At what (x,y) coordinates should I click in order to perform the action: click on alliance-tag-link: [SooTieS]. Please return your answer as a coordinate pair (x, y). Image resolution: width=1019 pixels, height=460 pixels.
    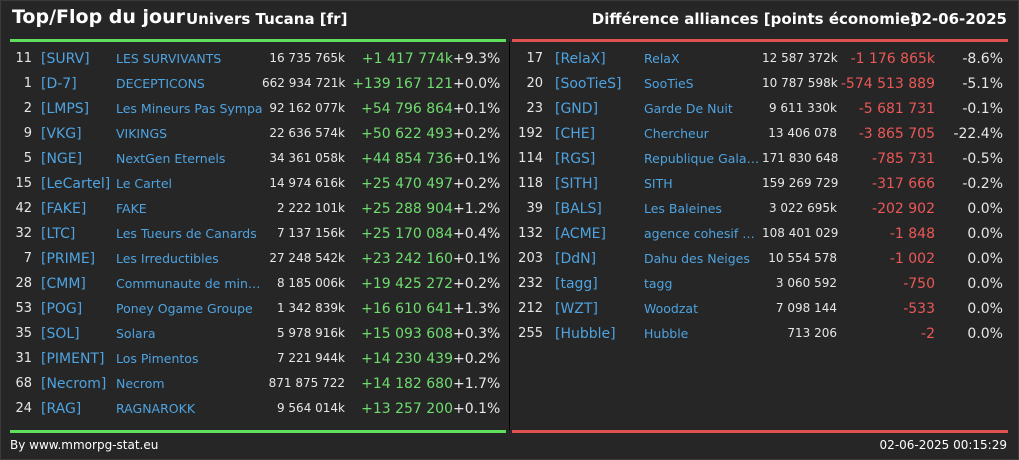
    Looking at the image, I should click on (588, 84).